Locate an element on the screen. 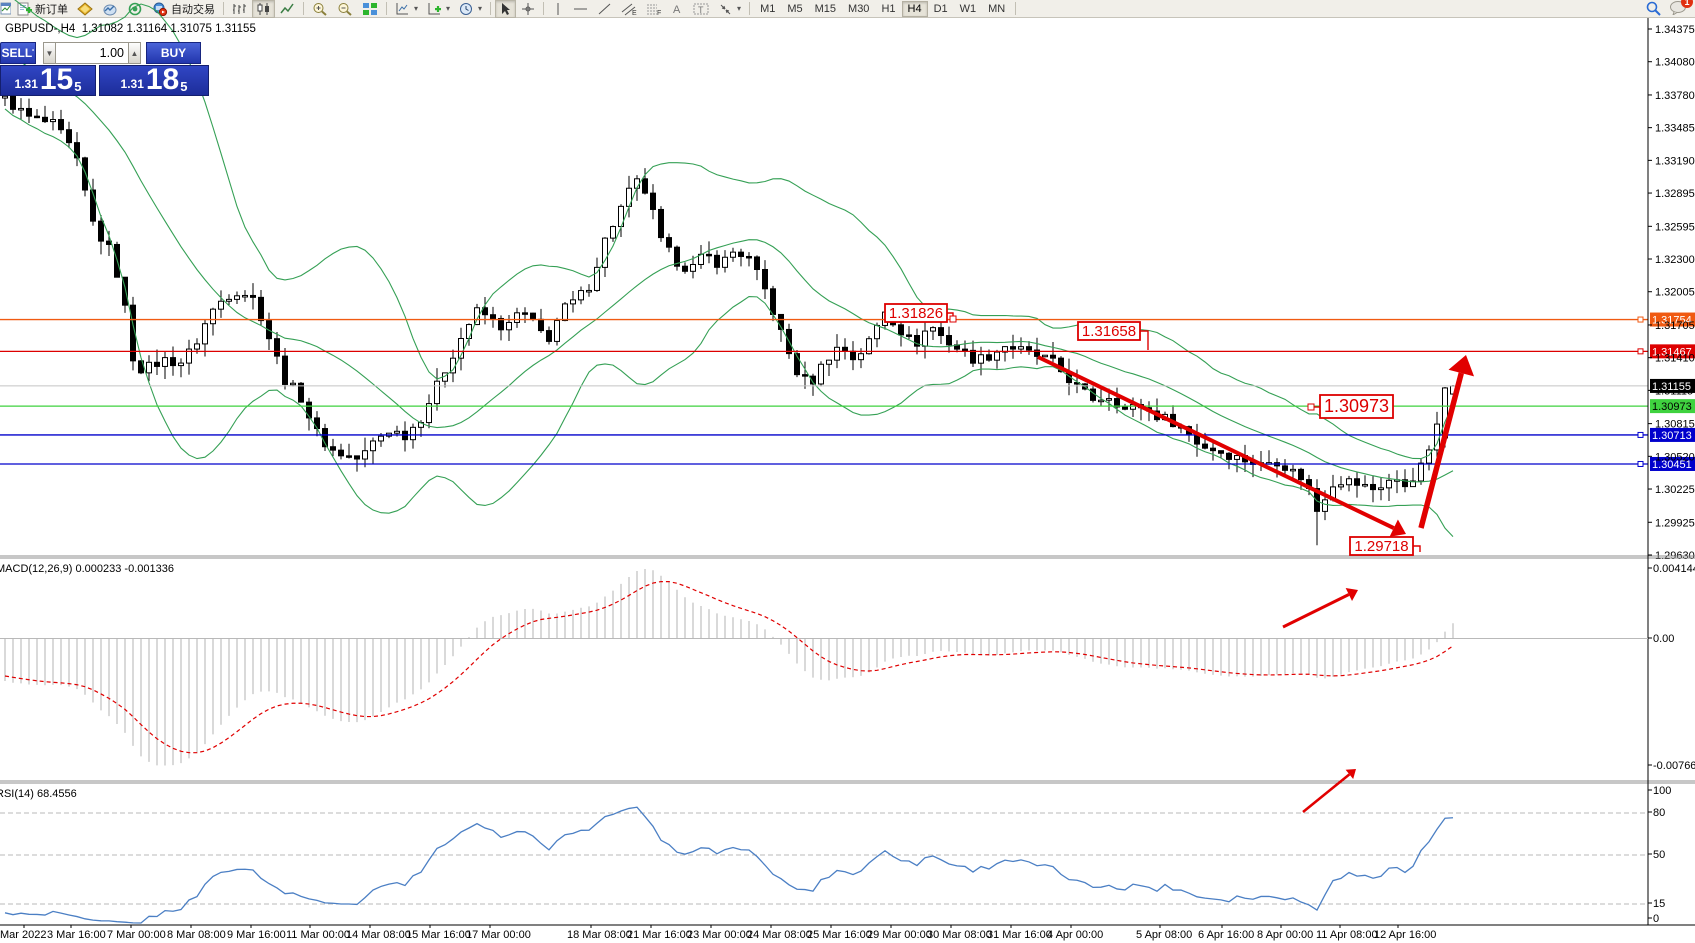 Image resolution: width=1695 pixels, height=943 pixels. search-icon is located at coordinates (1653, 8).